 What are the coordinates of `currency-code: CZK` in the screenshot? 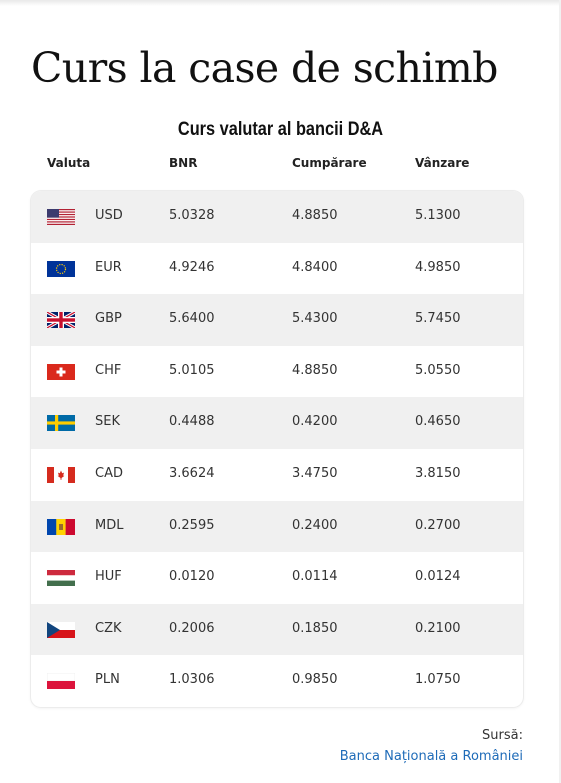 It's located at (108, 628).